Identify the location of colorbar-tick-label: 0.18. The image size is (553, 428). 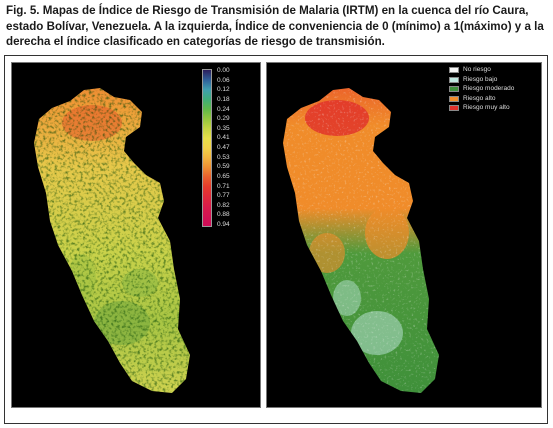
(223, 99).